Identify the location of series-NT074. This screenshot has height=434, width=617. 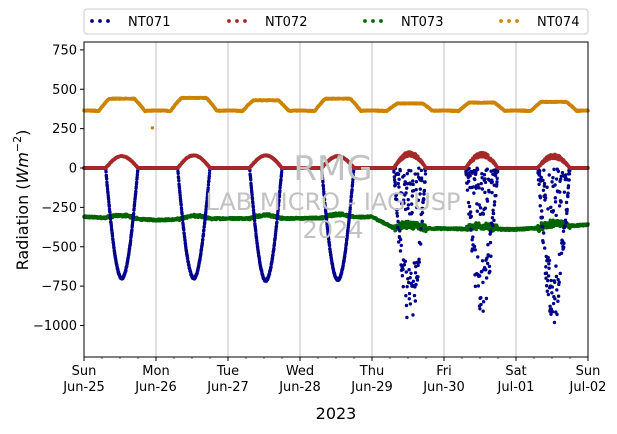
(336, 112).